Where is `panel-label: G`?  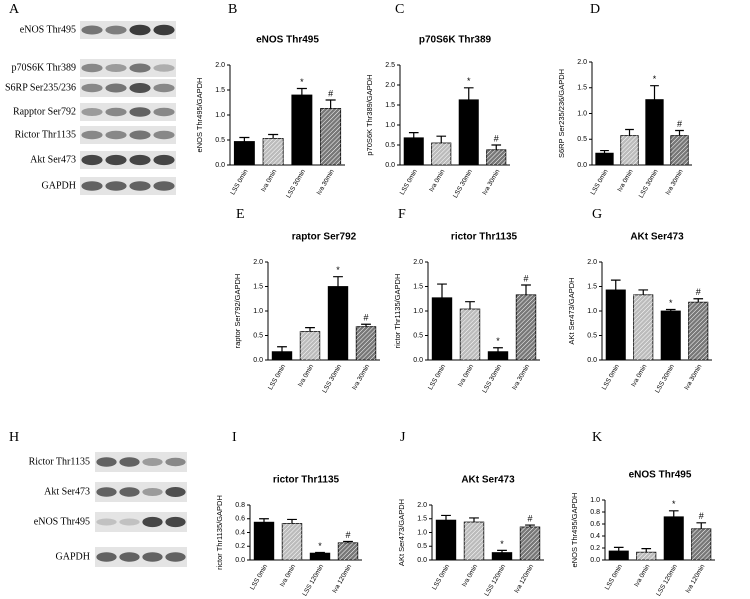
panel-label: G is located at coordinates (597, 214).